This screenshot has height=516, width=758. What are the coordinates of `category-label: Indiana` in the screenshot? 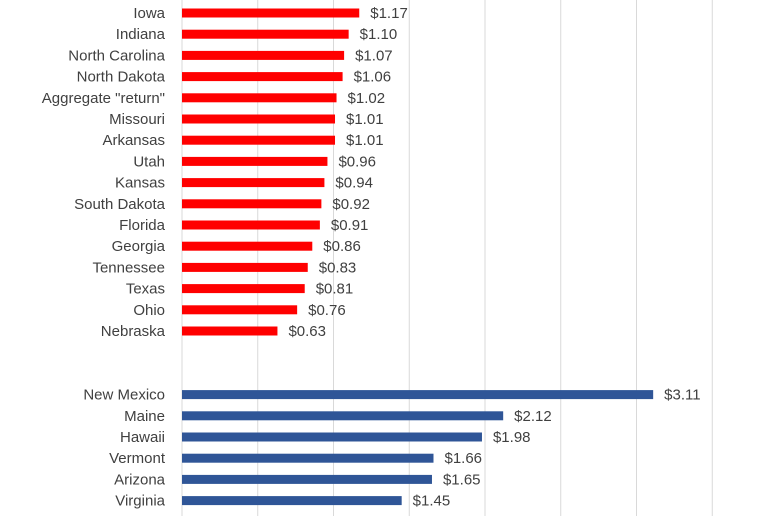 It's located at (141, 34).